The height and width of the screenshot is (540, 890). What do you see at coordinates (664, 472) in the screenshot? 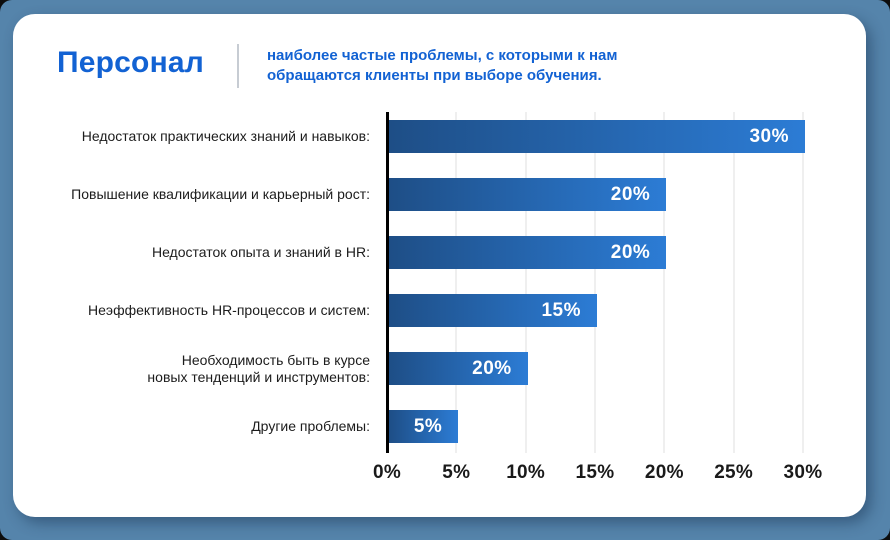
I see `x-tick-label: 20%` at bounding box center [664, 472].